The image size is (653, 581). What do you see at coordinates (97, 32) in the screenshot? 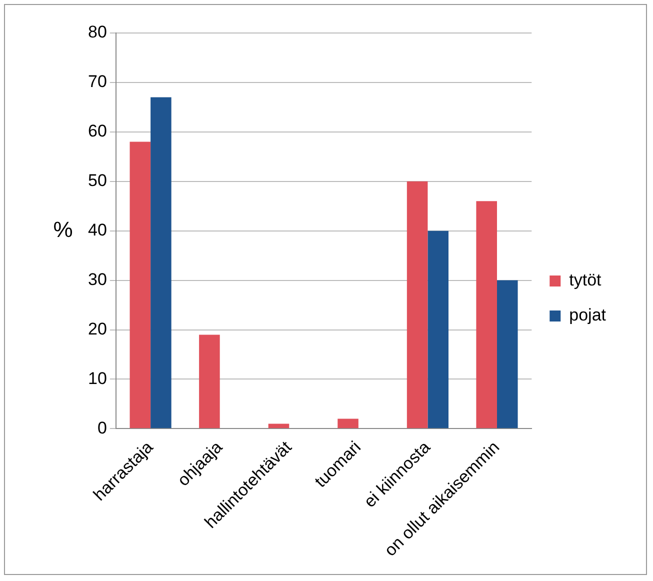
I see `y-tick-label: 80` at bounding box center [97, 32].